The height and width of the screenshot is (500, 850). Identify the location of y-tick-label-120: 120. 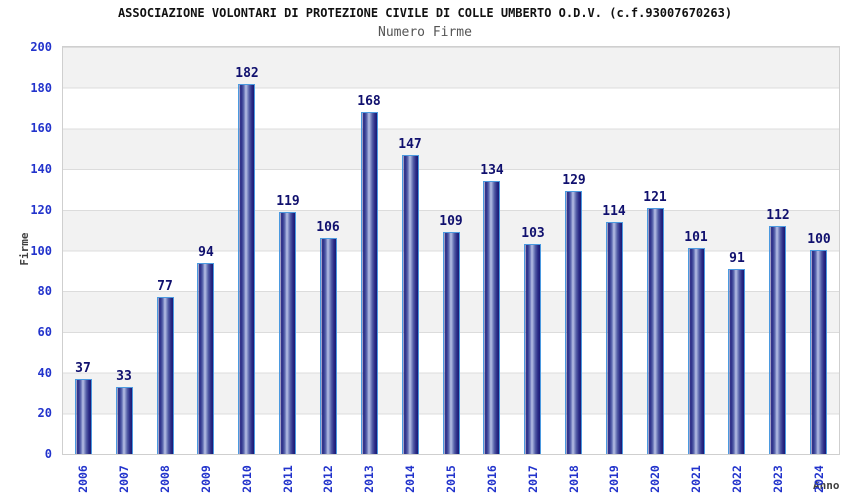
(41, 209).